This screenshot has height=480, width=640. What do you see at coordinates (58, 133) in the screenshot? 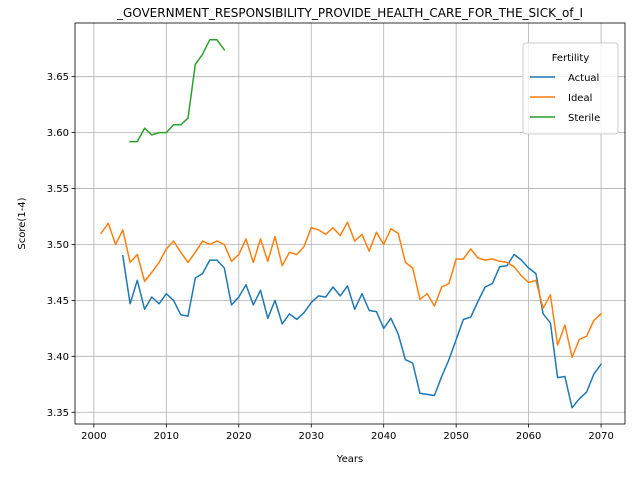
I see `y-tick-label: 3.60` at bounding box center [58, 133].